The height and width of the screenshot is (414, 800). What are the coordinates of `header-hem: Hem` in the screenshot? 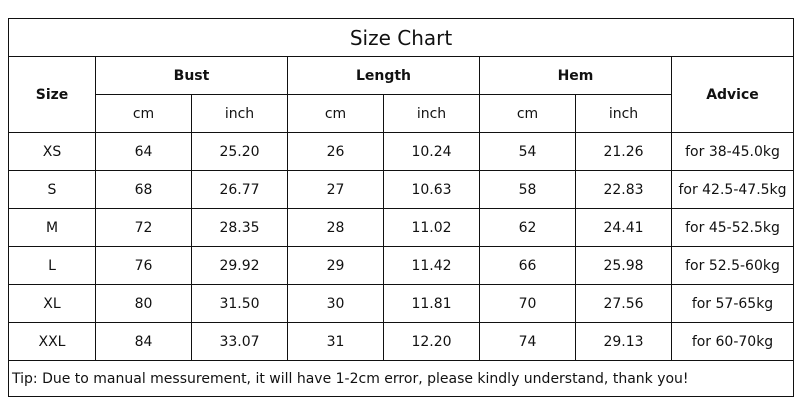 It's located at (575, 75).